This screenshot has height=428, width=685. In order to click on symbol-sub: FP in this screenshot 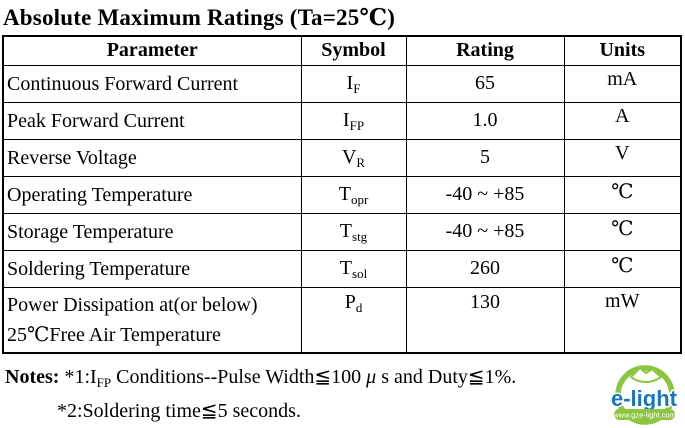, I will do `click(357, 125)`.